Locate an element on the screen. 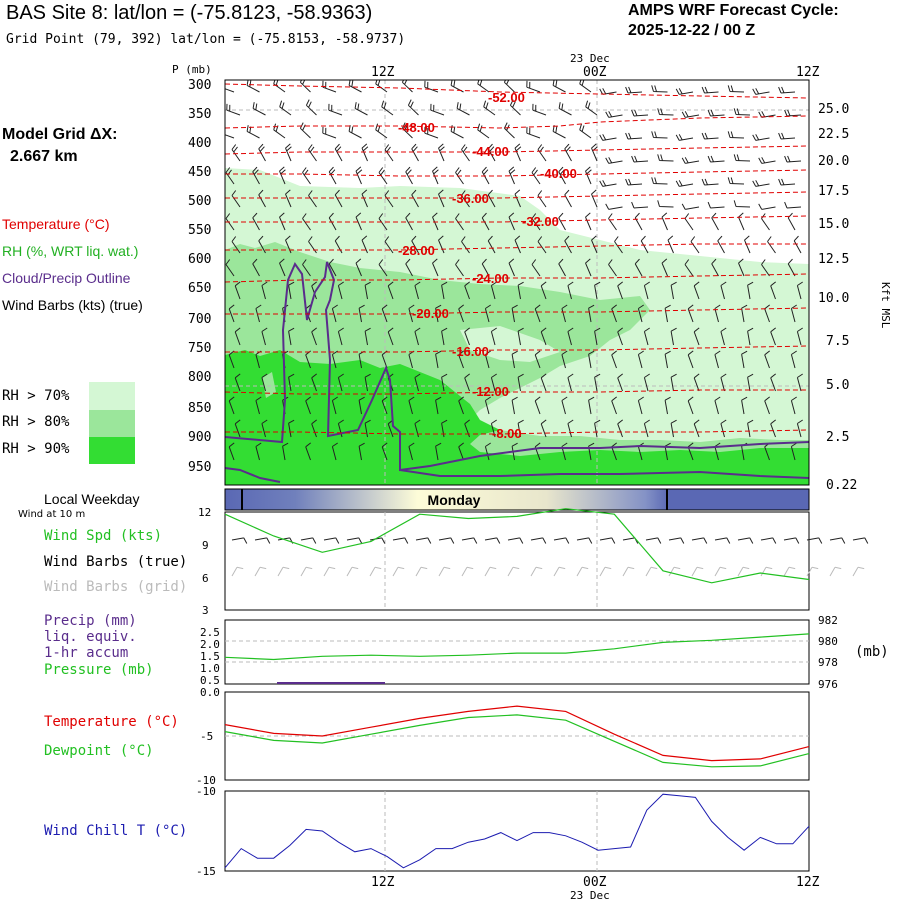 The image size is (900, 900). label-wind-spd: Wind Spd (kts) is located at coordinates (103, 536).